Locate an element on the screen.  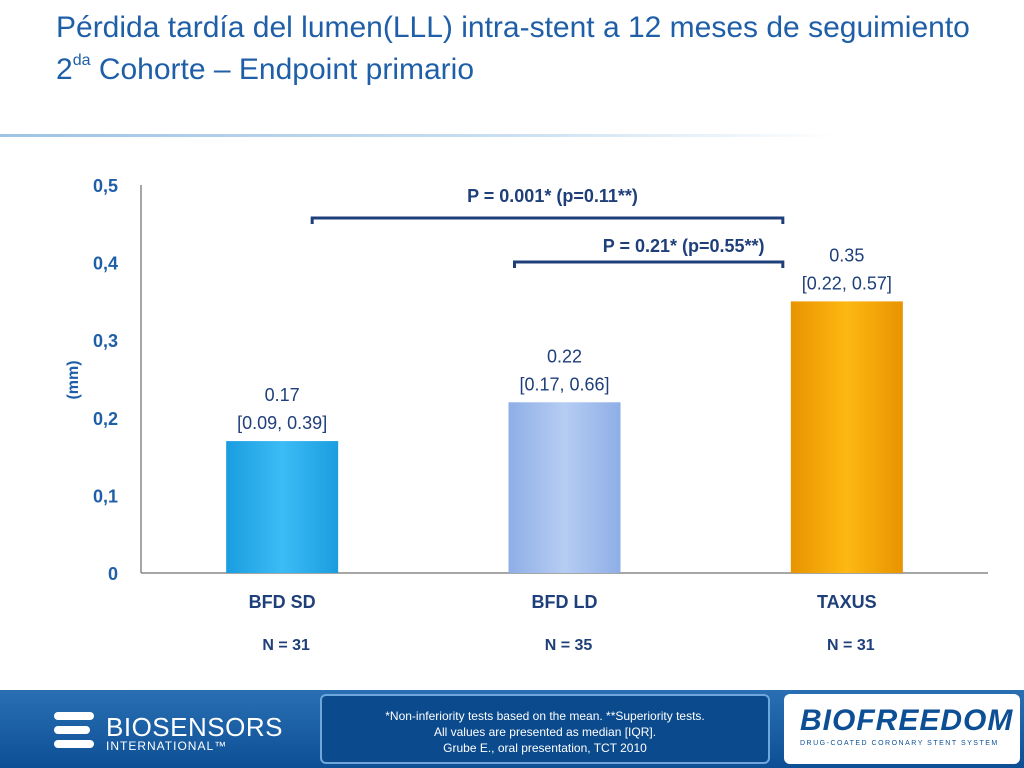
bar-taxus is located at coordinates (846, 437).